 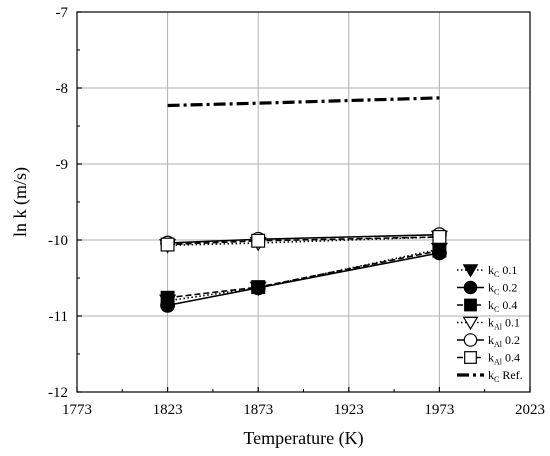 I want to click on legend-label: kC Ref., so click(x=505, y=376).